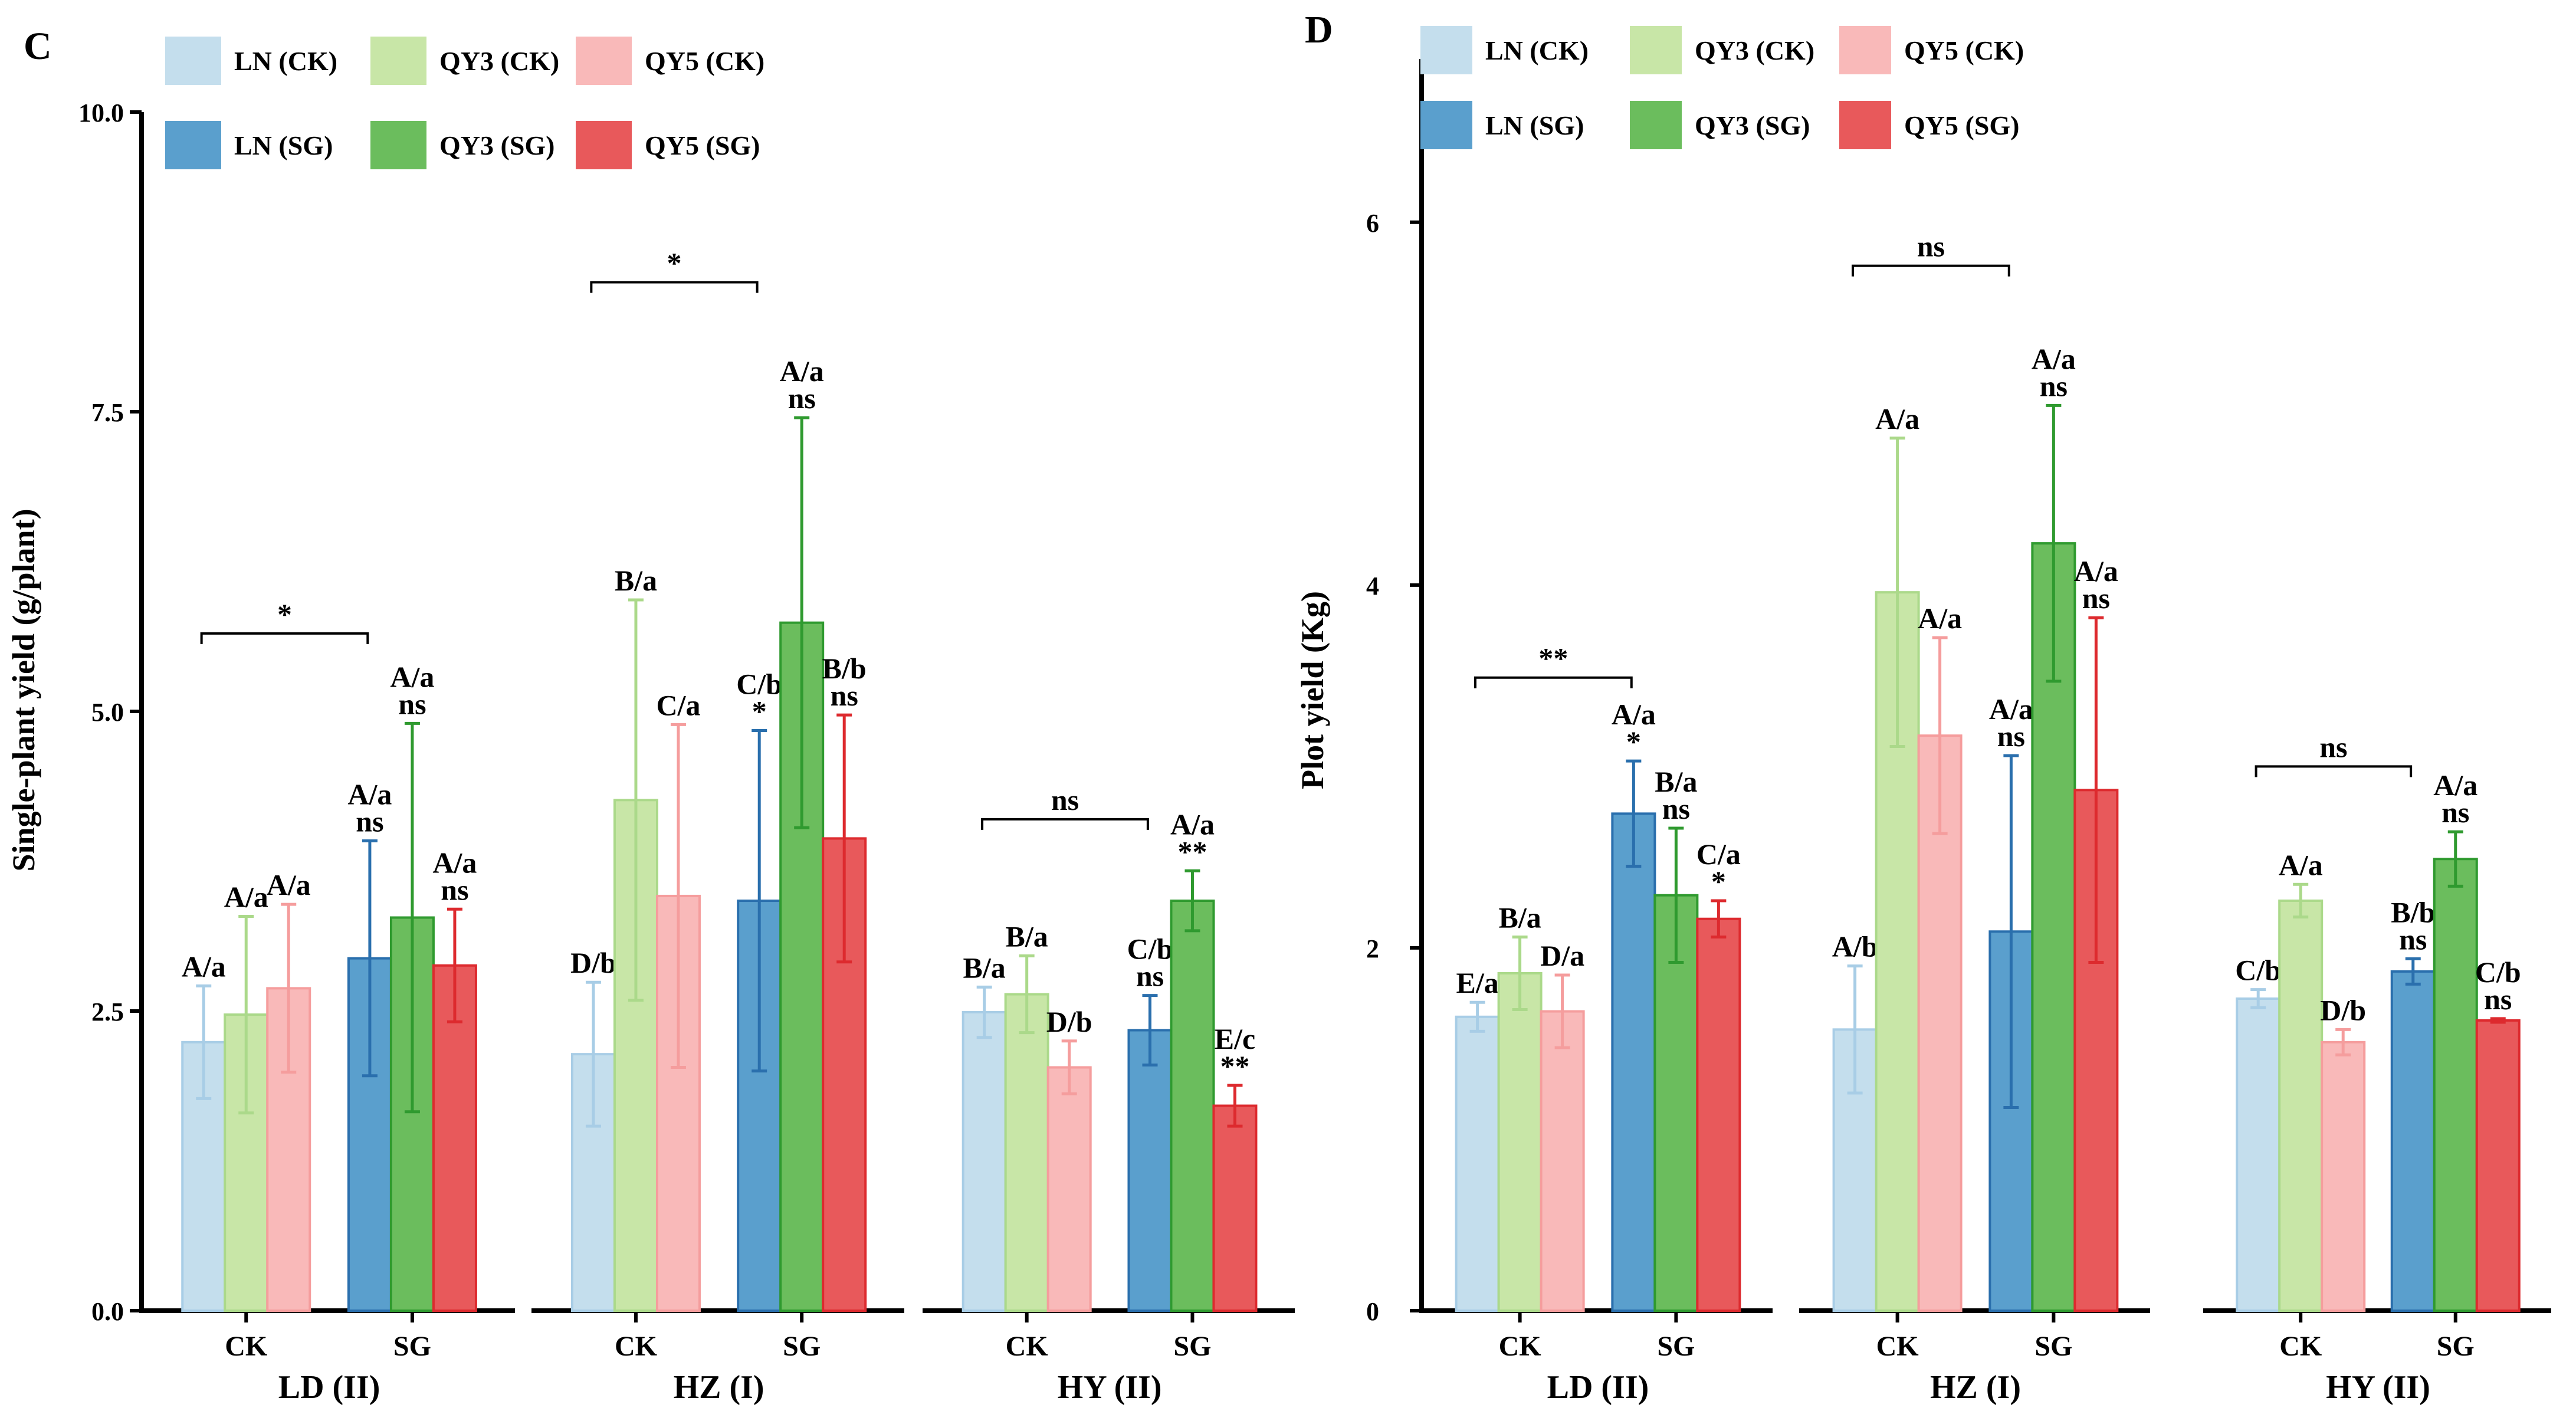 The width and height of the screenshot is (2576, 1421). What do you see at coordinates (1562, 955) in the screenshot?
I see `letter-label: D/a` at bounding box center [1562, 955].